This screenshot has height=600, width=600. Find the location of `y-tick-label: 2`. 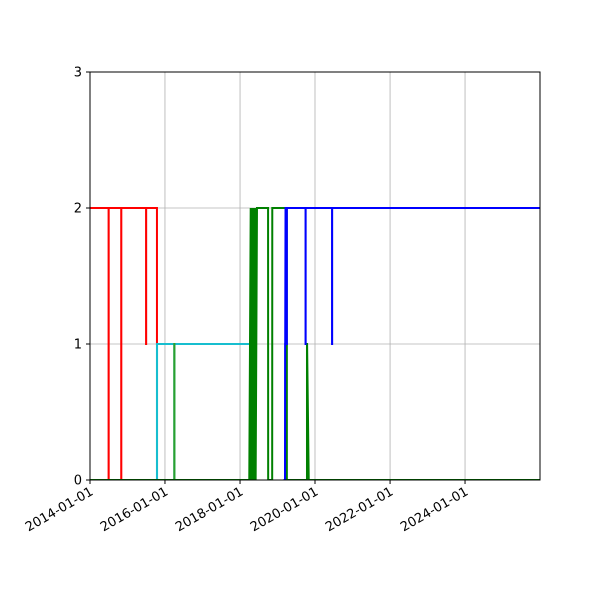

y-tick-label: 2 is located at coordinates (78, 209).